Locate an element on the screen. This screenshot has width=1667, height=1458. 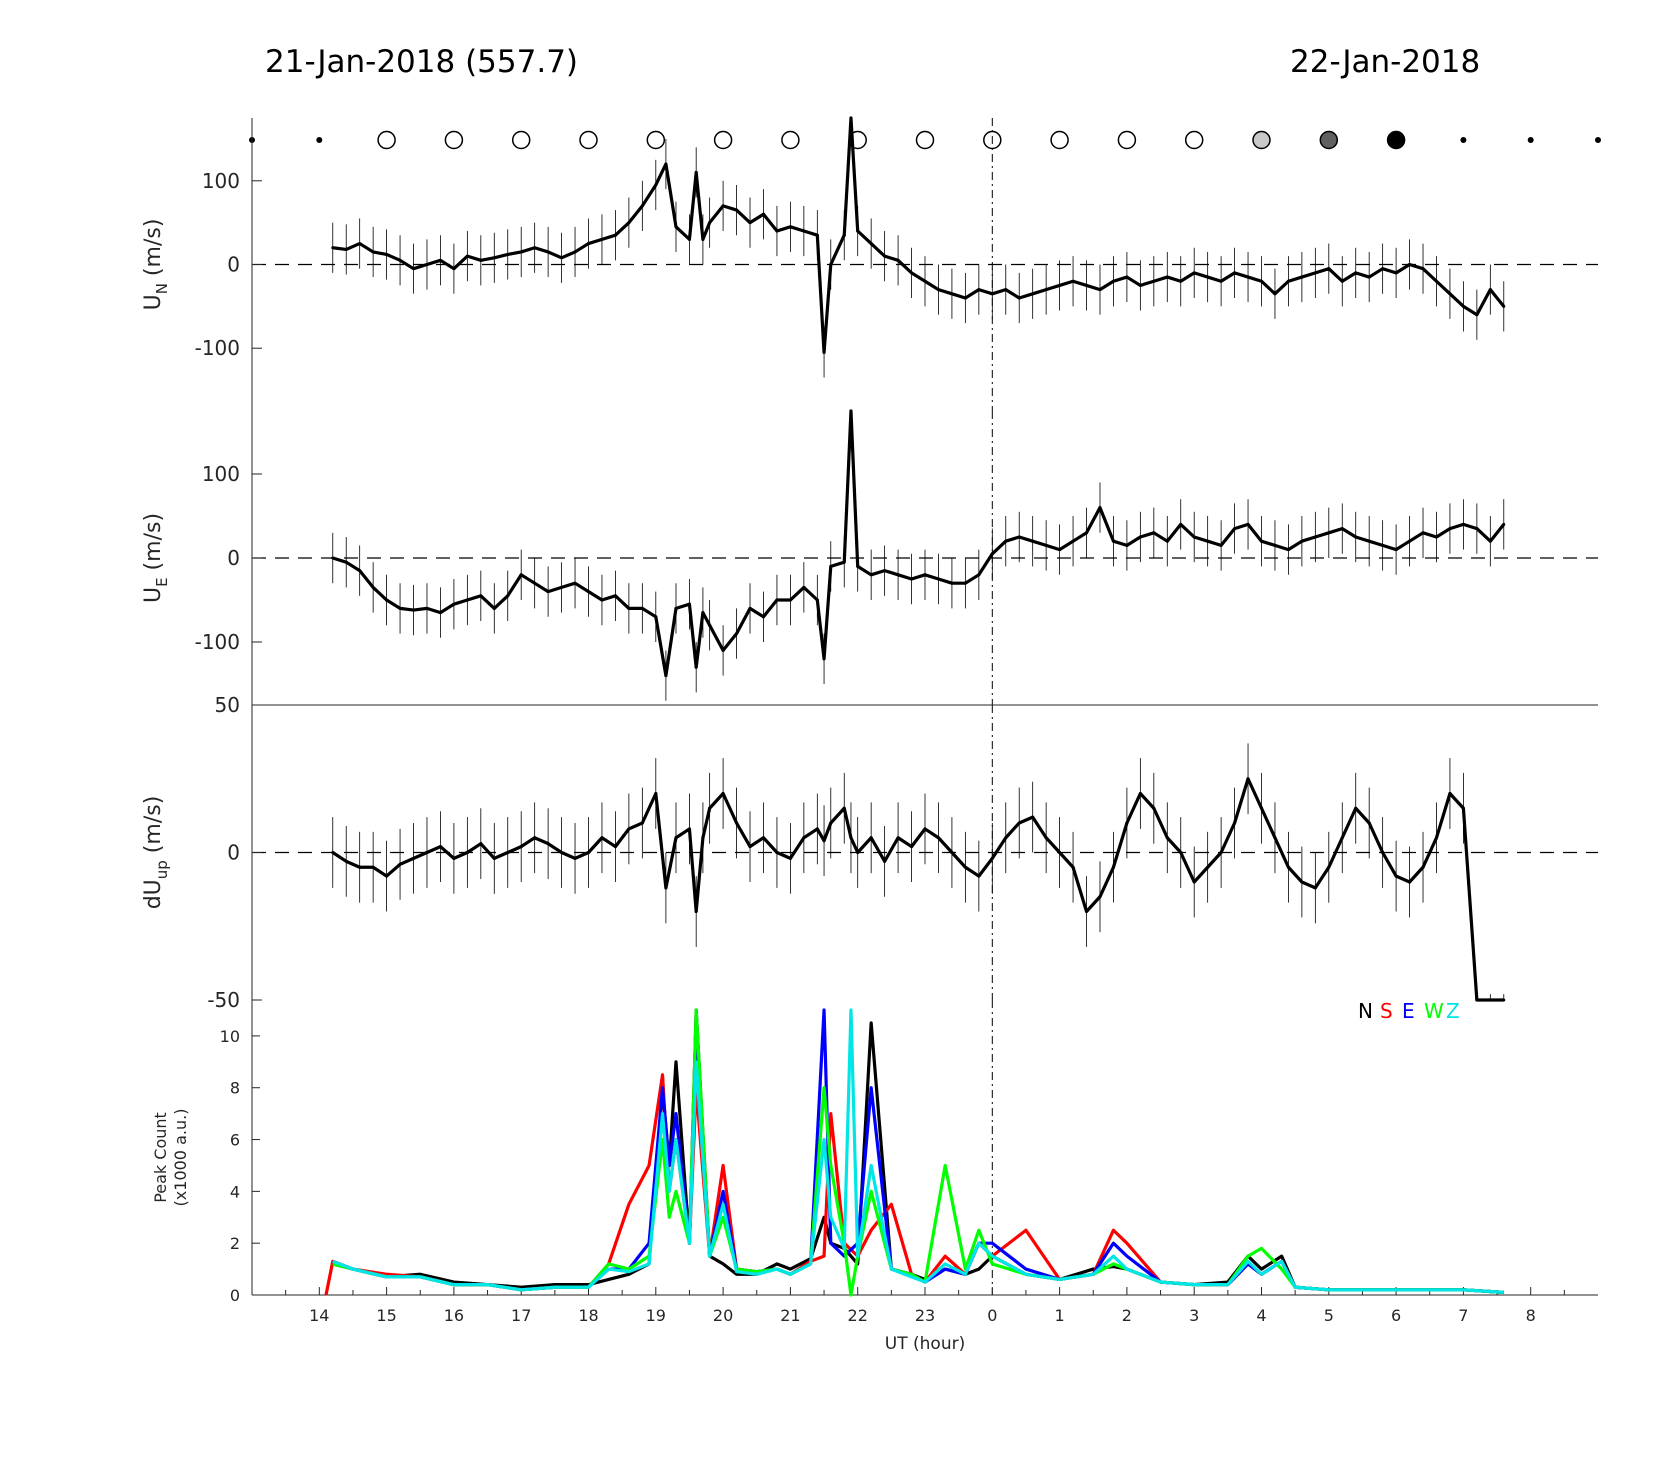
y-tick-label: -100 is located at coordinates (217, 642).